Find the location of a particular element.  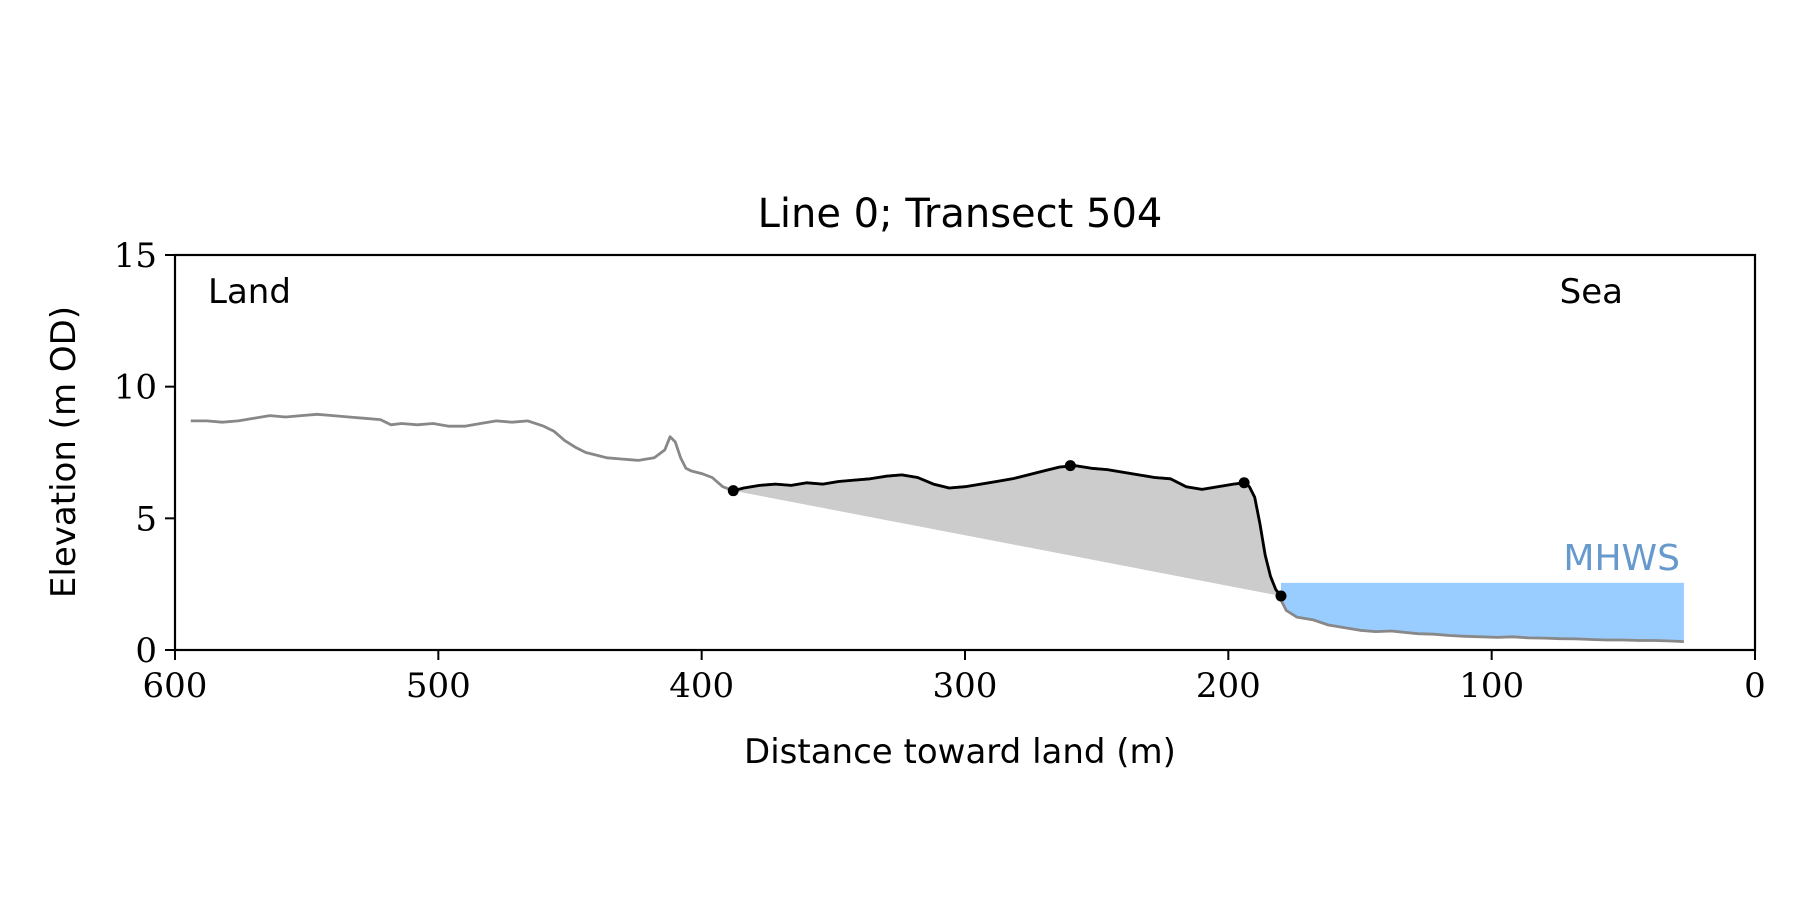

chart-title: Line 0; Transect 504 is located at coordinates (960, 214).